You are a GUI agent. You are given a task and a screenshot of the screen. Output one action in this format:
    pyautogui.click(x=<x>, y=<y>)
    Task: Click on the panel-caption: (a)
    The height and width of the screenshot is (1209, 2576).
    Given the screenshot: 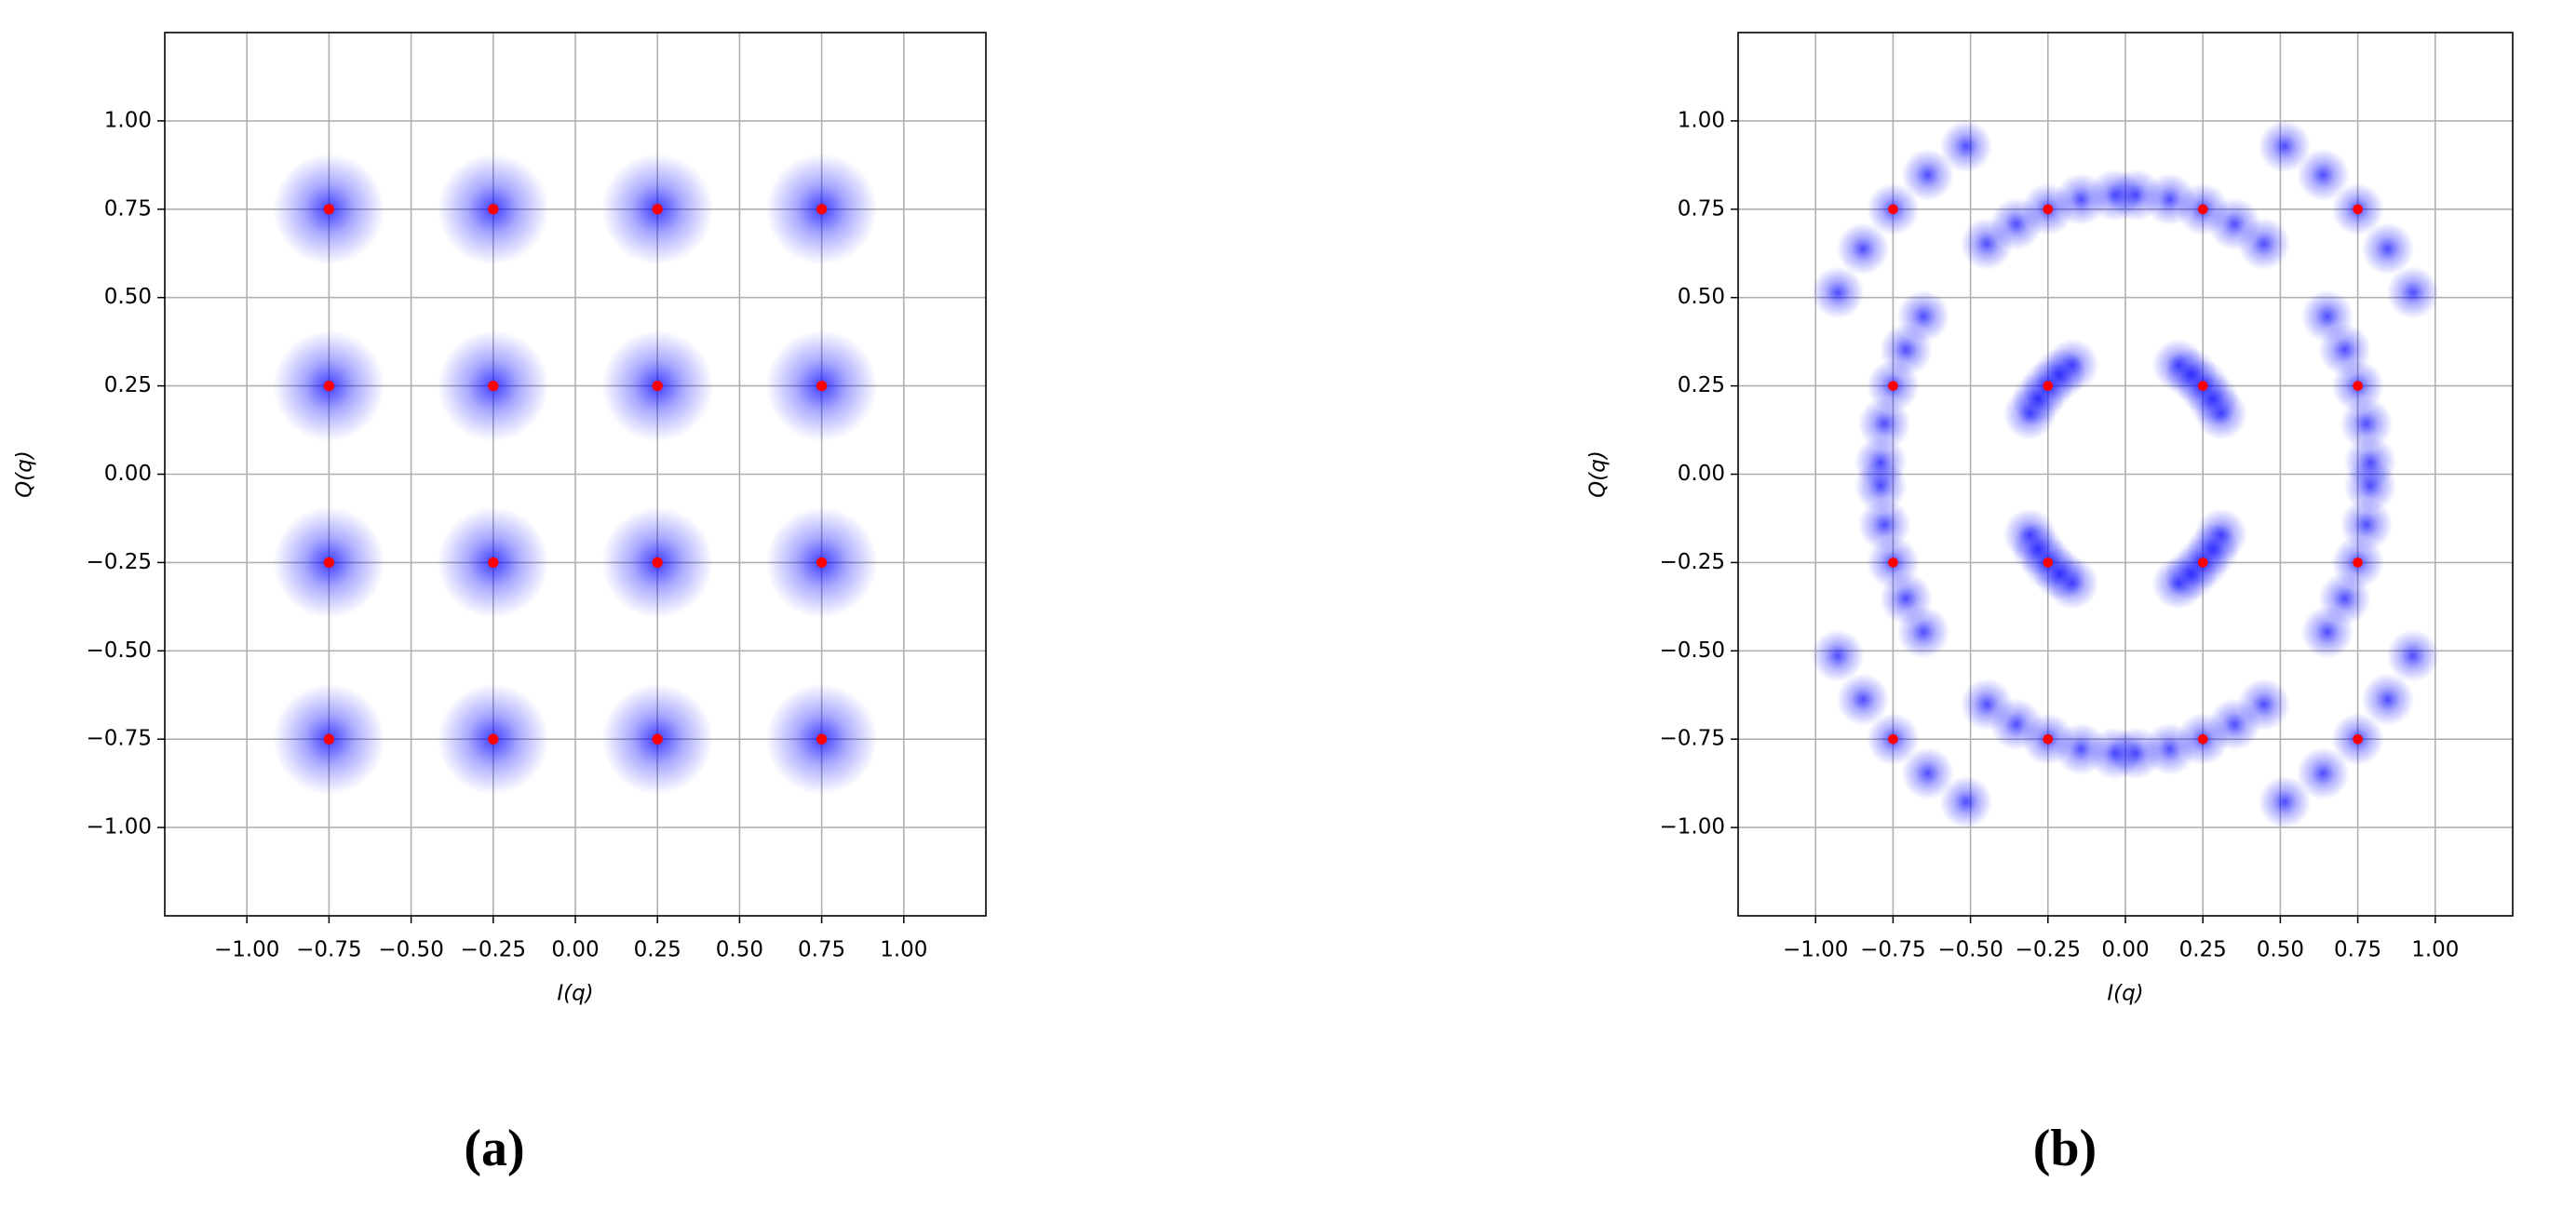 What is the action you would take?
    pyautogui.click(x=494, y=1148)
    